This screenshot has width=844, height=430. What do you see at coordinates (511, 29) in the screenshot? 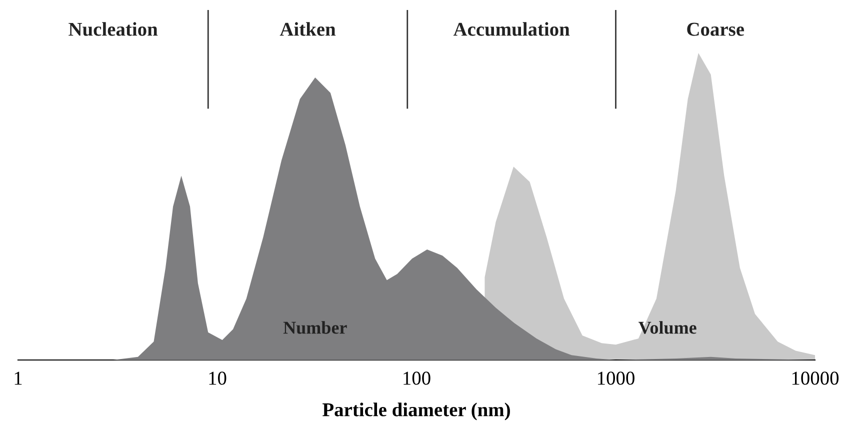
I see `text: Accumulation` at bounding box center [511, 29].